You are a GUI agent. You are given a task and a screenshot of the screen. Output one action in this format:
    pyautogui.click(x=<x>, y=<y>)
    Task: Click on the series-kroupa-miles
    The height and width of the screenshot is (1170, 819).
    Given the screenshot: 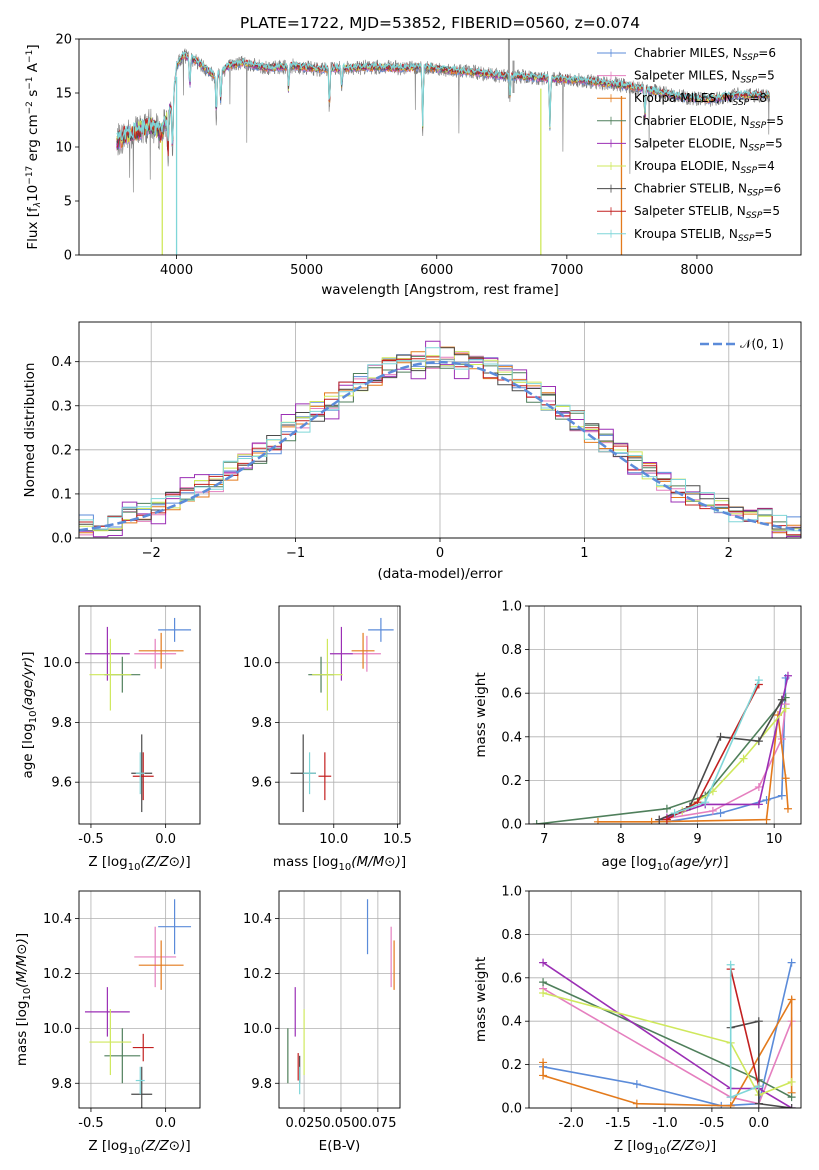 What is the action you would take?
    pyautogui.click(x=667, y=1051)
    